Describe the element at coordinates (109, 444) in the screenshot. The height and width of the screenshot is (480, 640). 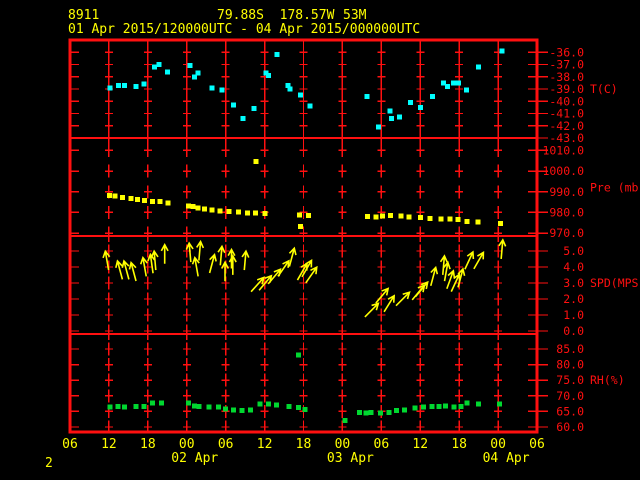
I see `x-tick-label: 12` at that location.